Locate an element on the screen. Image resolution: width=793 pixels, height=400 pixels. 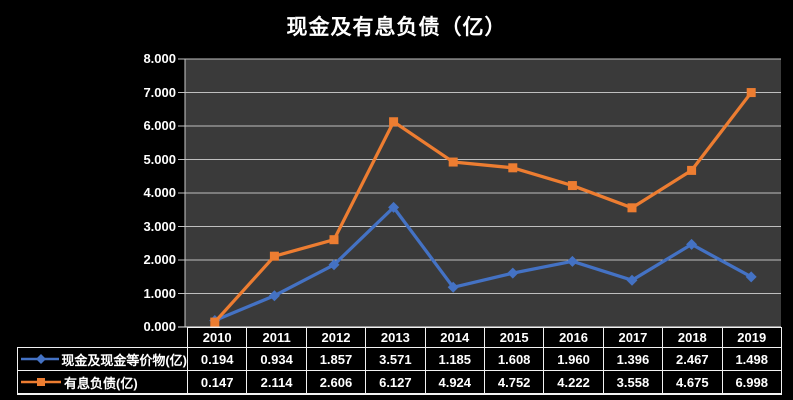
value-cell: 2.114 is located at coordinates (276, 382).